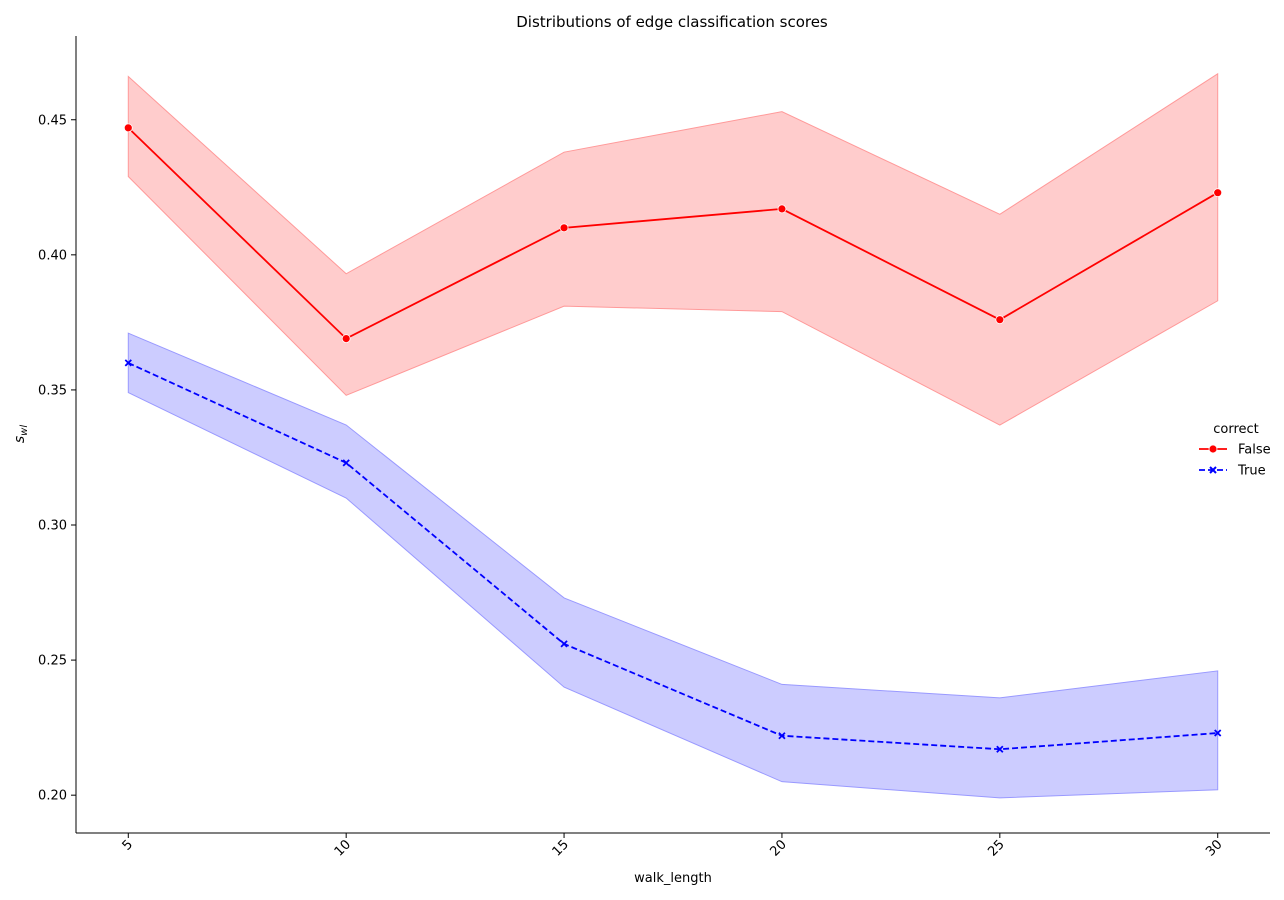  Describe the element at coordinates (778, 848) in the screenshot. I see `x-tick-label: 20` at that location.